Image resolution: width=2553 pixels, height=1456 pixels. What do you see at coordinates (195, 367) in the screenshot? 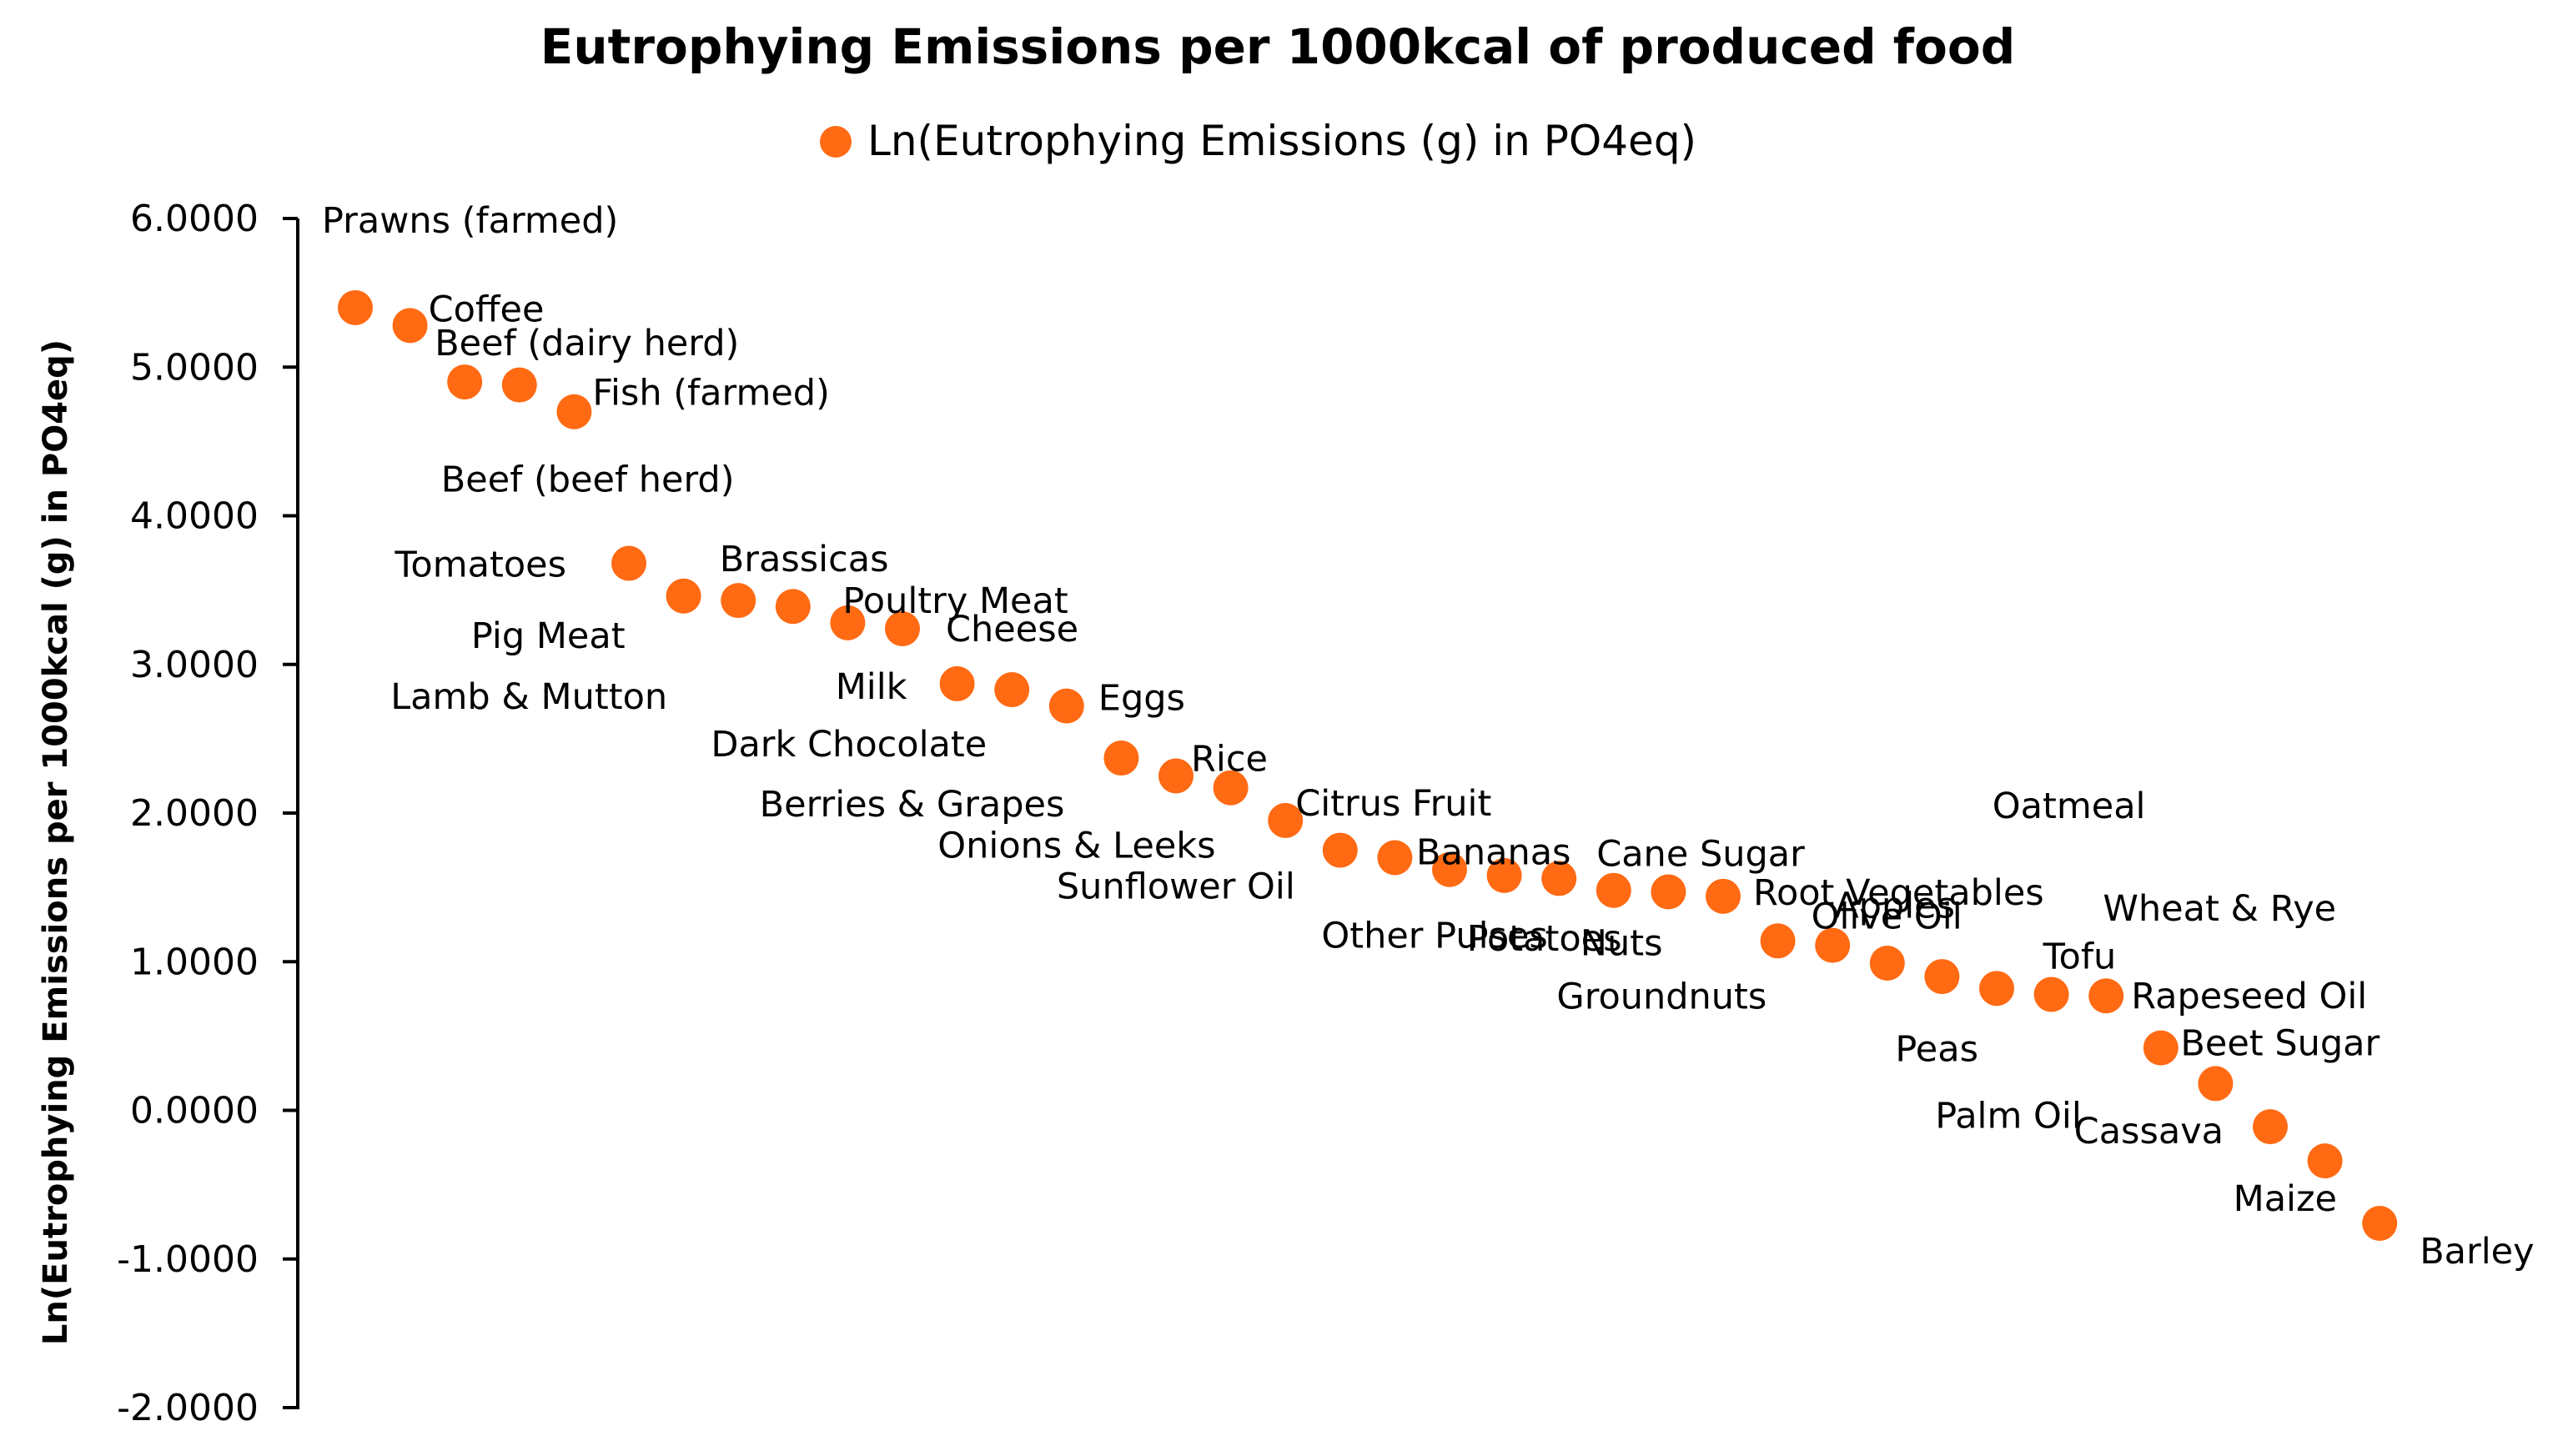
I see `y-tick-label: 5.0000` at bounding box center [195, 367].